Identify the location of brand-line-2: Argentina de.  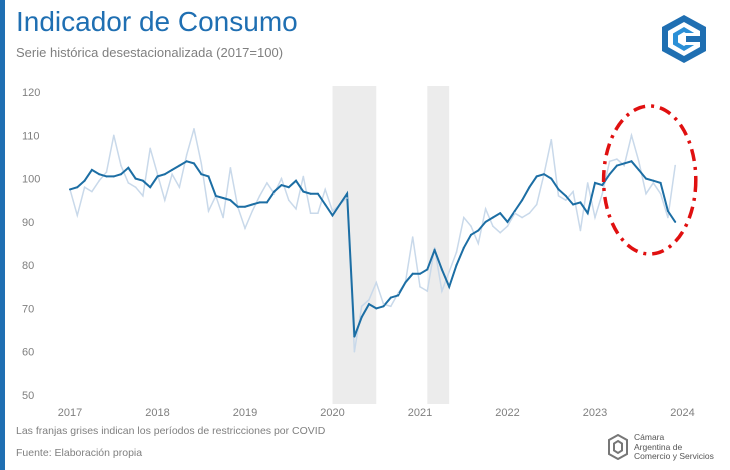
(658, 446).